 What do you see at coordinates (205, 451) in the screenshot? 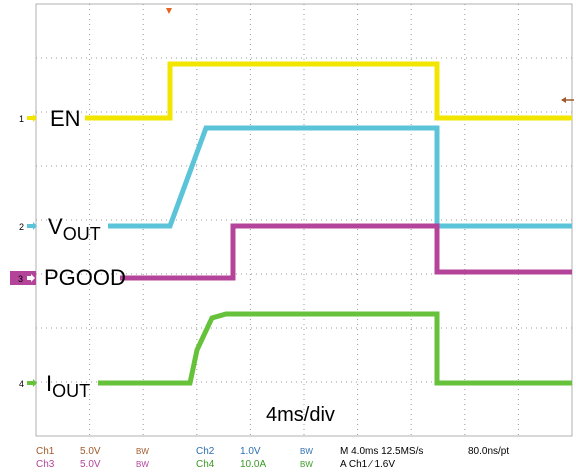
I see `ch2-readout-label: Ch2` at bounding box center [205, 451].